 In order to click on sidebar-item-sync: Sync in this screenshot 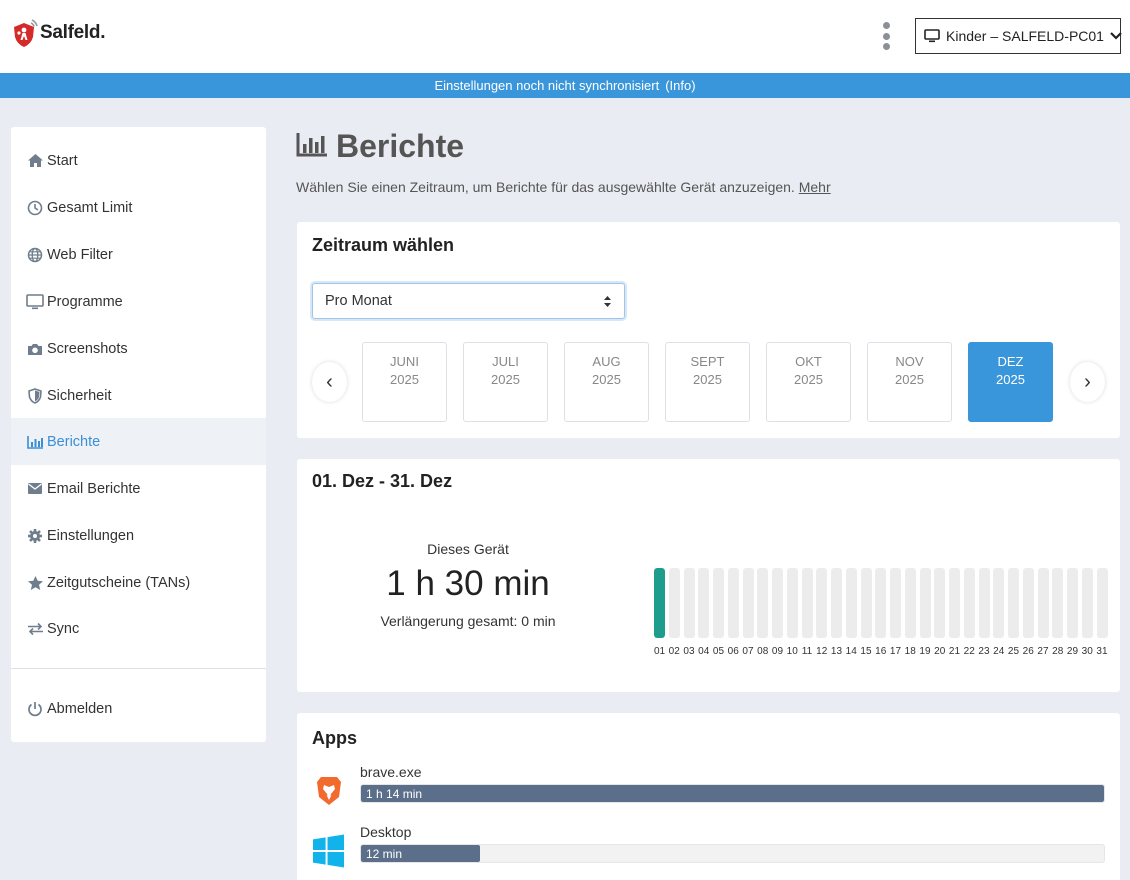, I will do `click(138, 628)`.